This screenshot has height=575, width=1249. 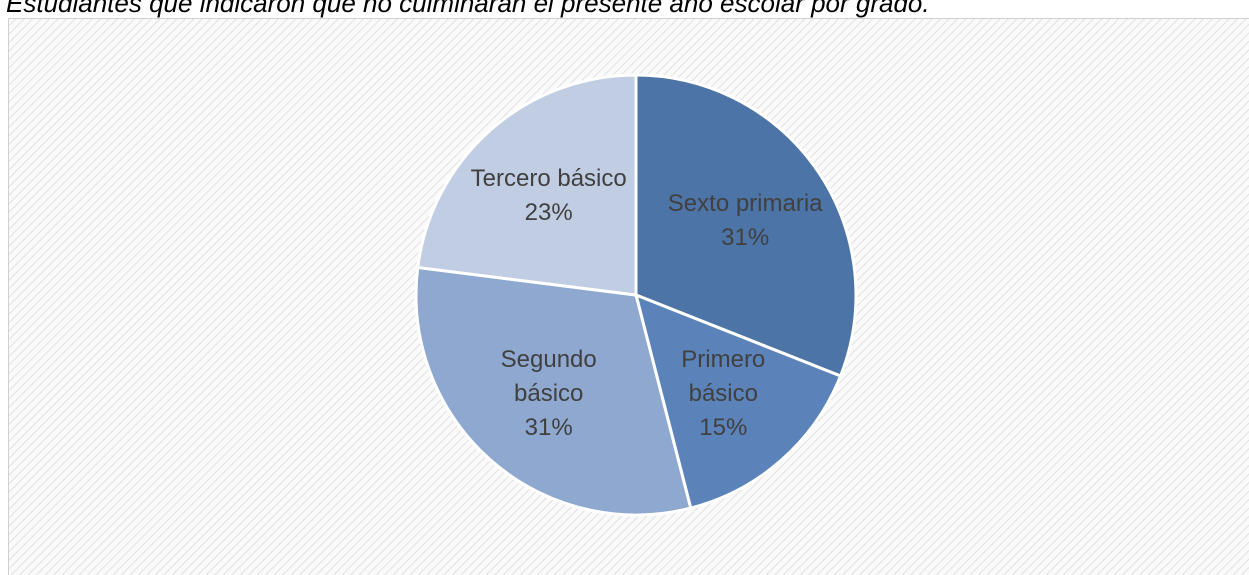 What do you see at coordinates (548, 212) in the screenshot?
I see `value-label: 23%` at bounding box center [548, 212].